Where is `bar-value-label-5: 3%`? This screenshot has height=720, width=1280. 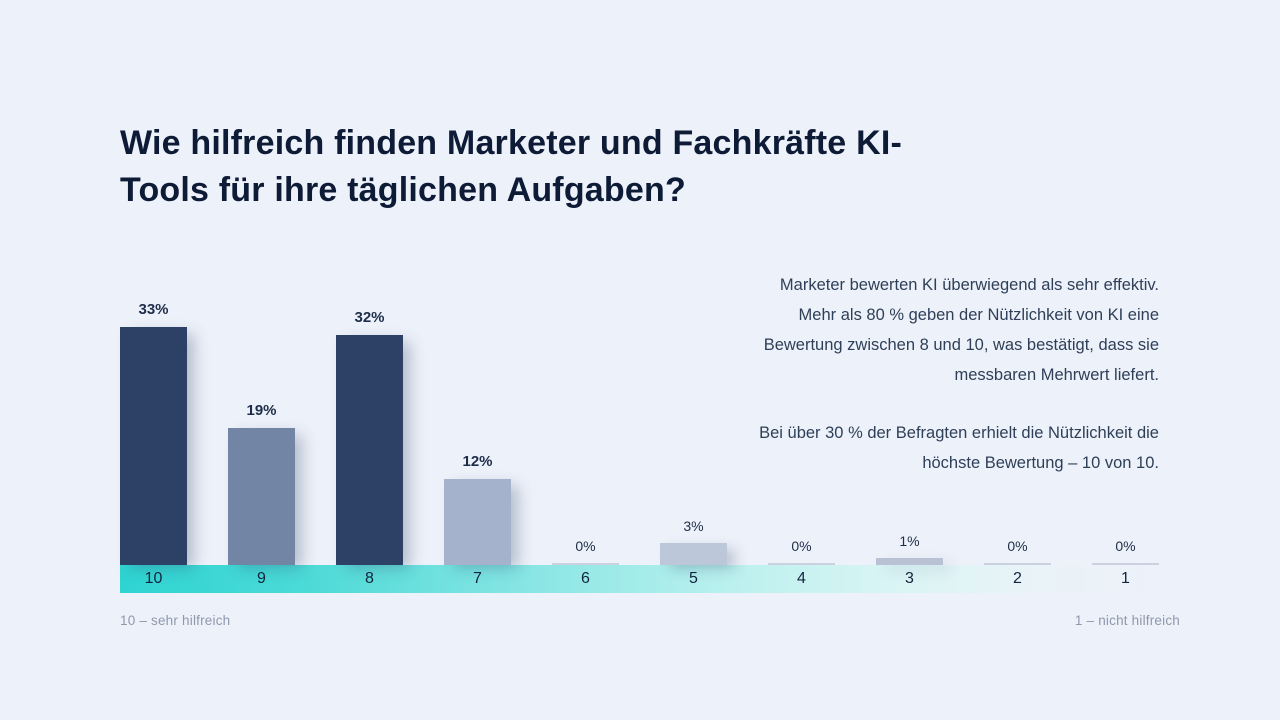
bar-value-label-5: 3% is located at coordinates (693, 526).